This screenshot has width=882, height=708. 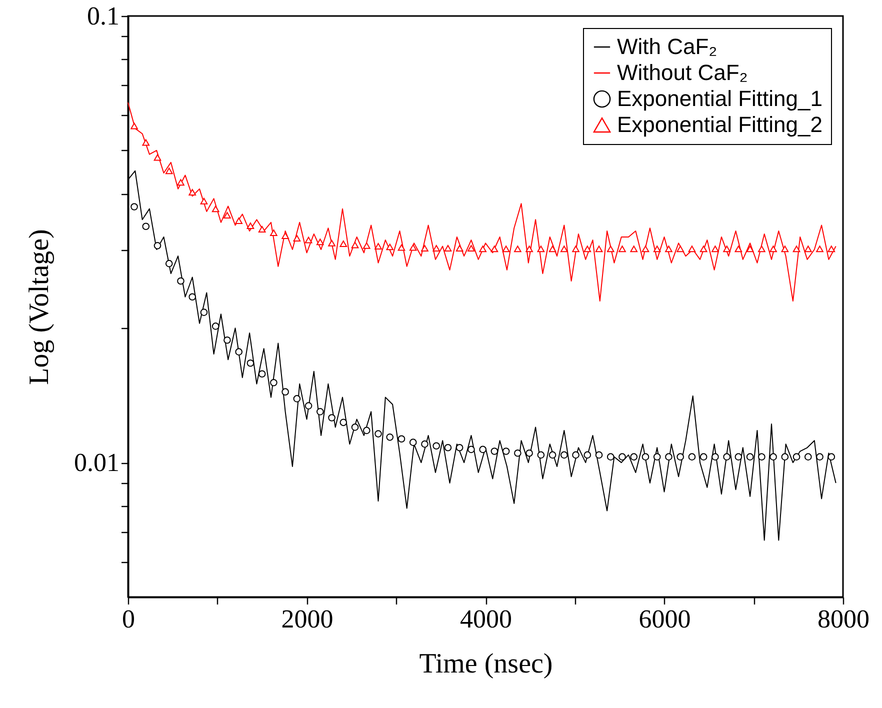 What do you see at coordinates (719, 98) in the screenshot?
I see `legend-label: Exponential Fitting_1` at bounding box center [719, 98].